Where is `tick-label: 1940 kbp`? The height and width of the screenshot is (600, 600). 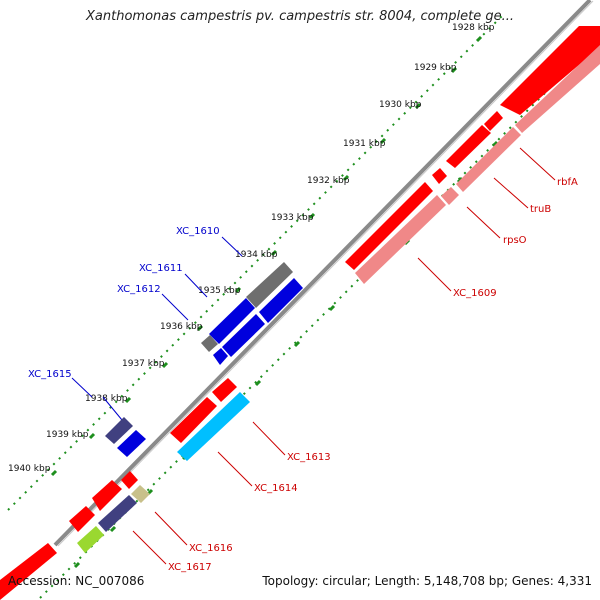 tick-label: 1940 kbp is located at coordinates (29, 469).